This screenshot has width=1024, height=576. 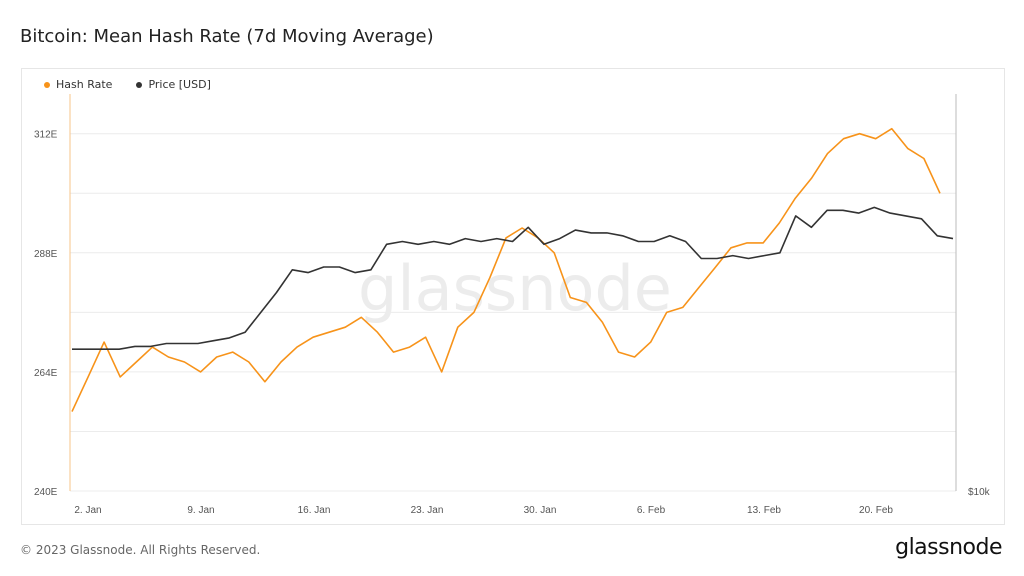 What do you see at coordinates (46, 135) in the screenshot?
I see `y-tick-label: 312E` at bounding box center [46, 135].